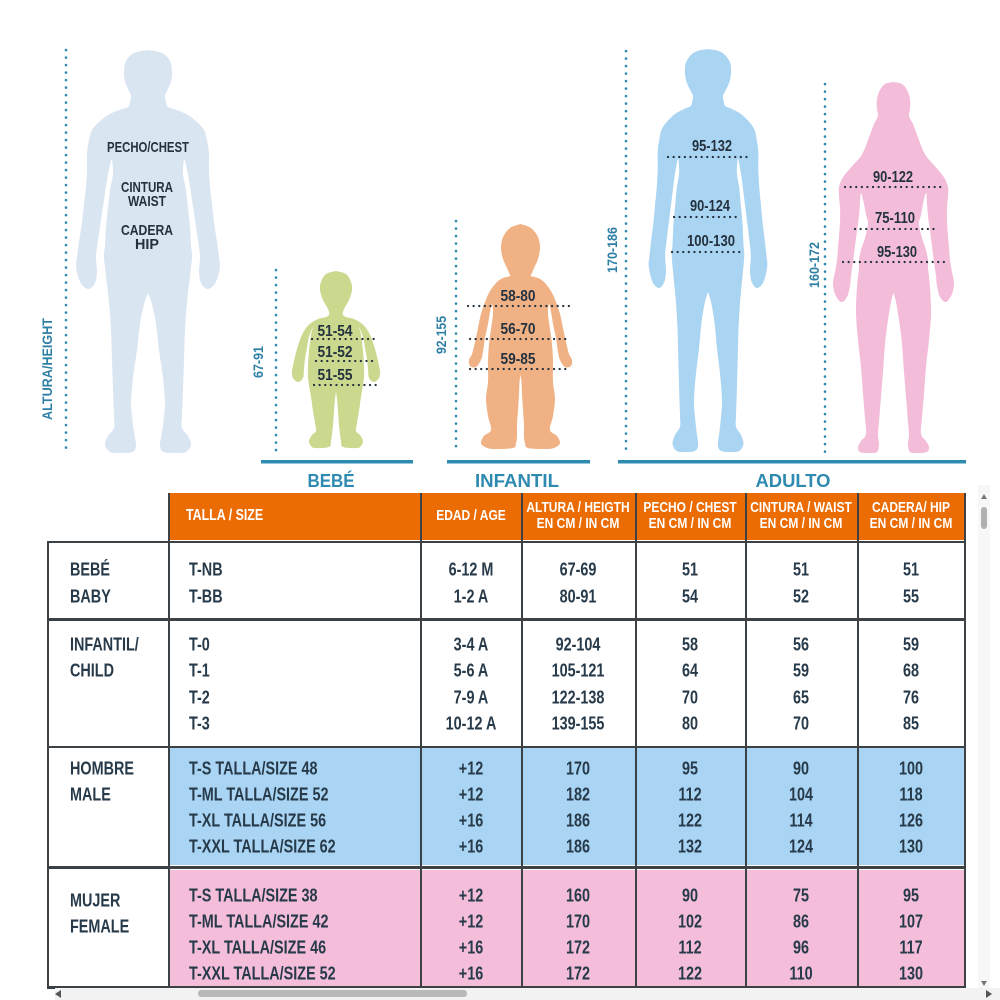  I want to click on svg-text: WAIST, so click(147, 201).